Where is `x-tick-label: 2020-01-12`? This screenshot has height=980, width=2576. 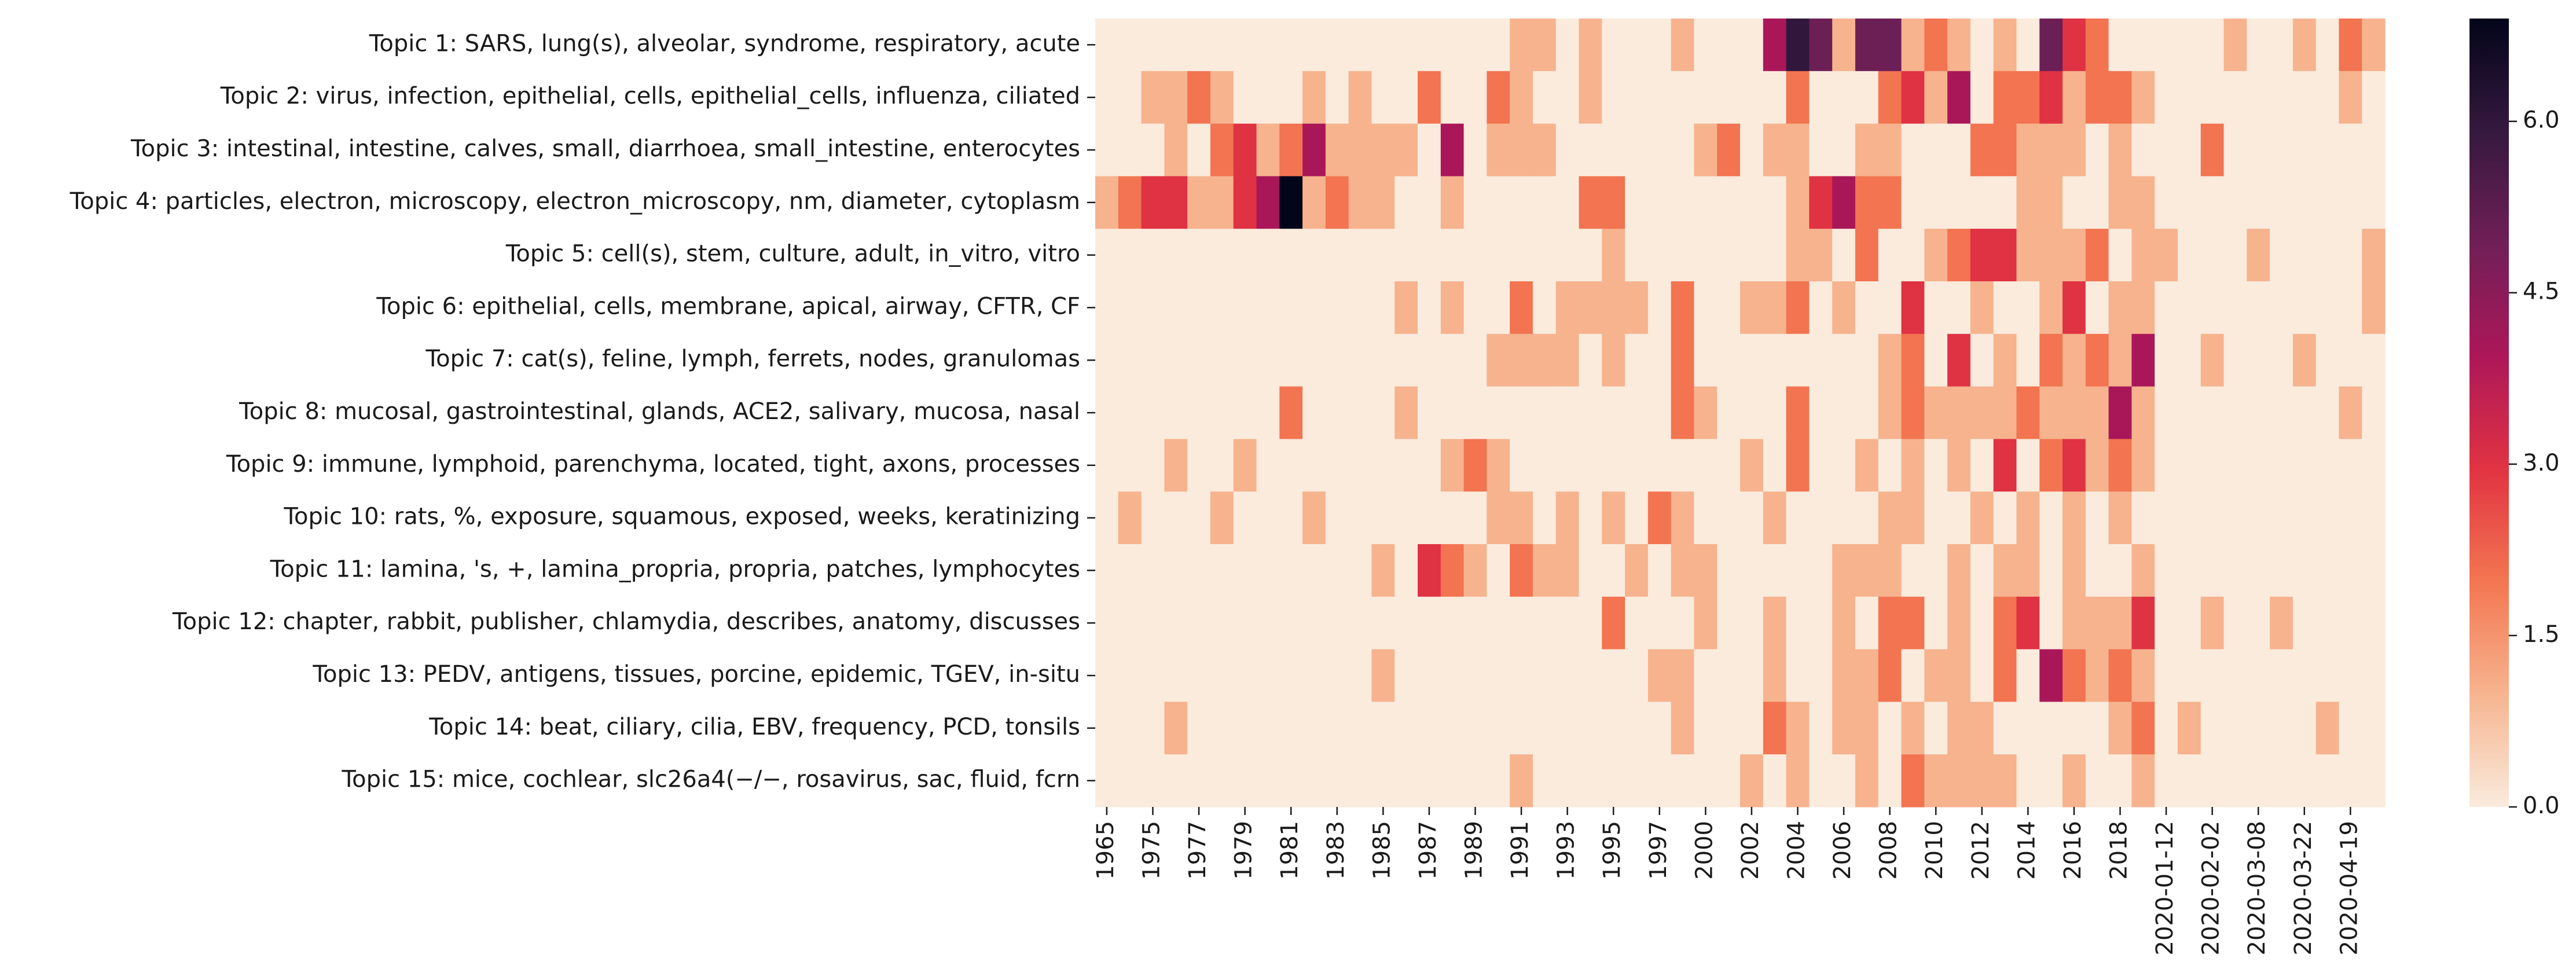 x-tick-label: 2020-01-12 is located at coordinates (2165, 888).